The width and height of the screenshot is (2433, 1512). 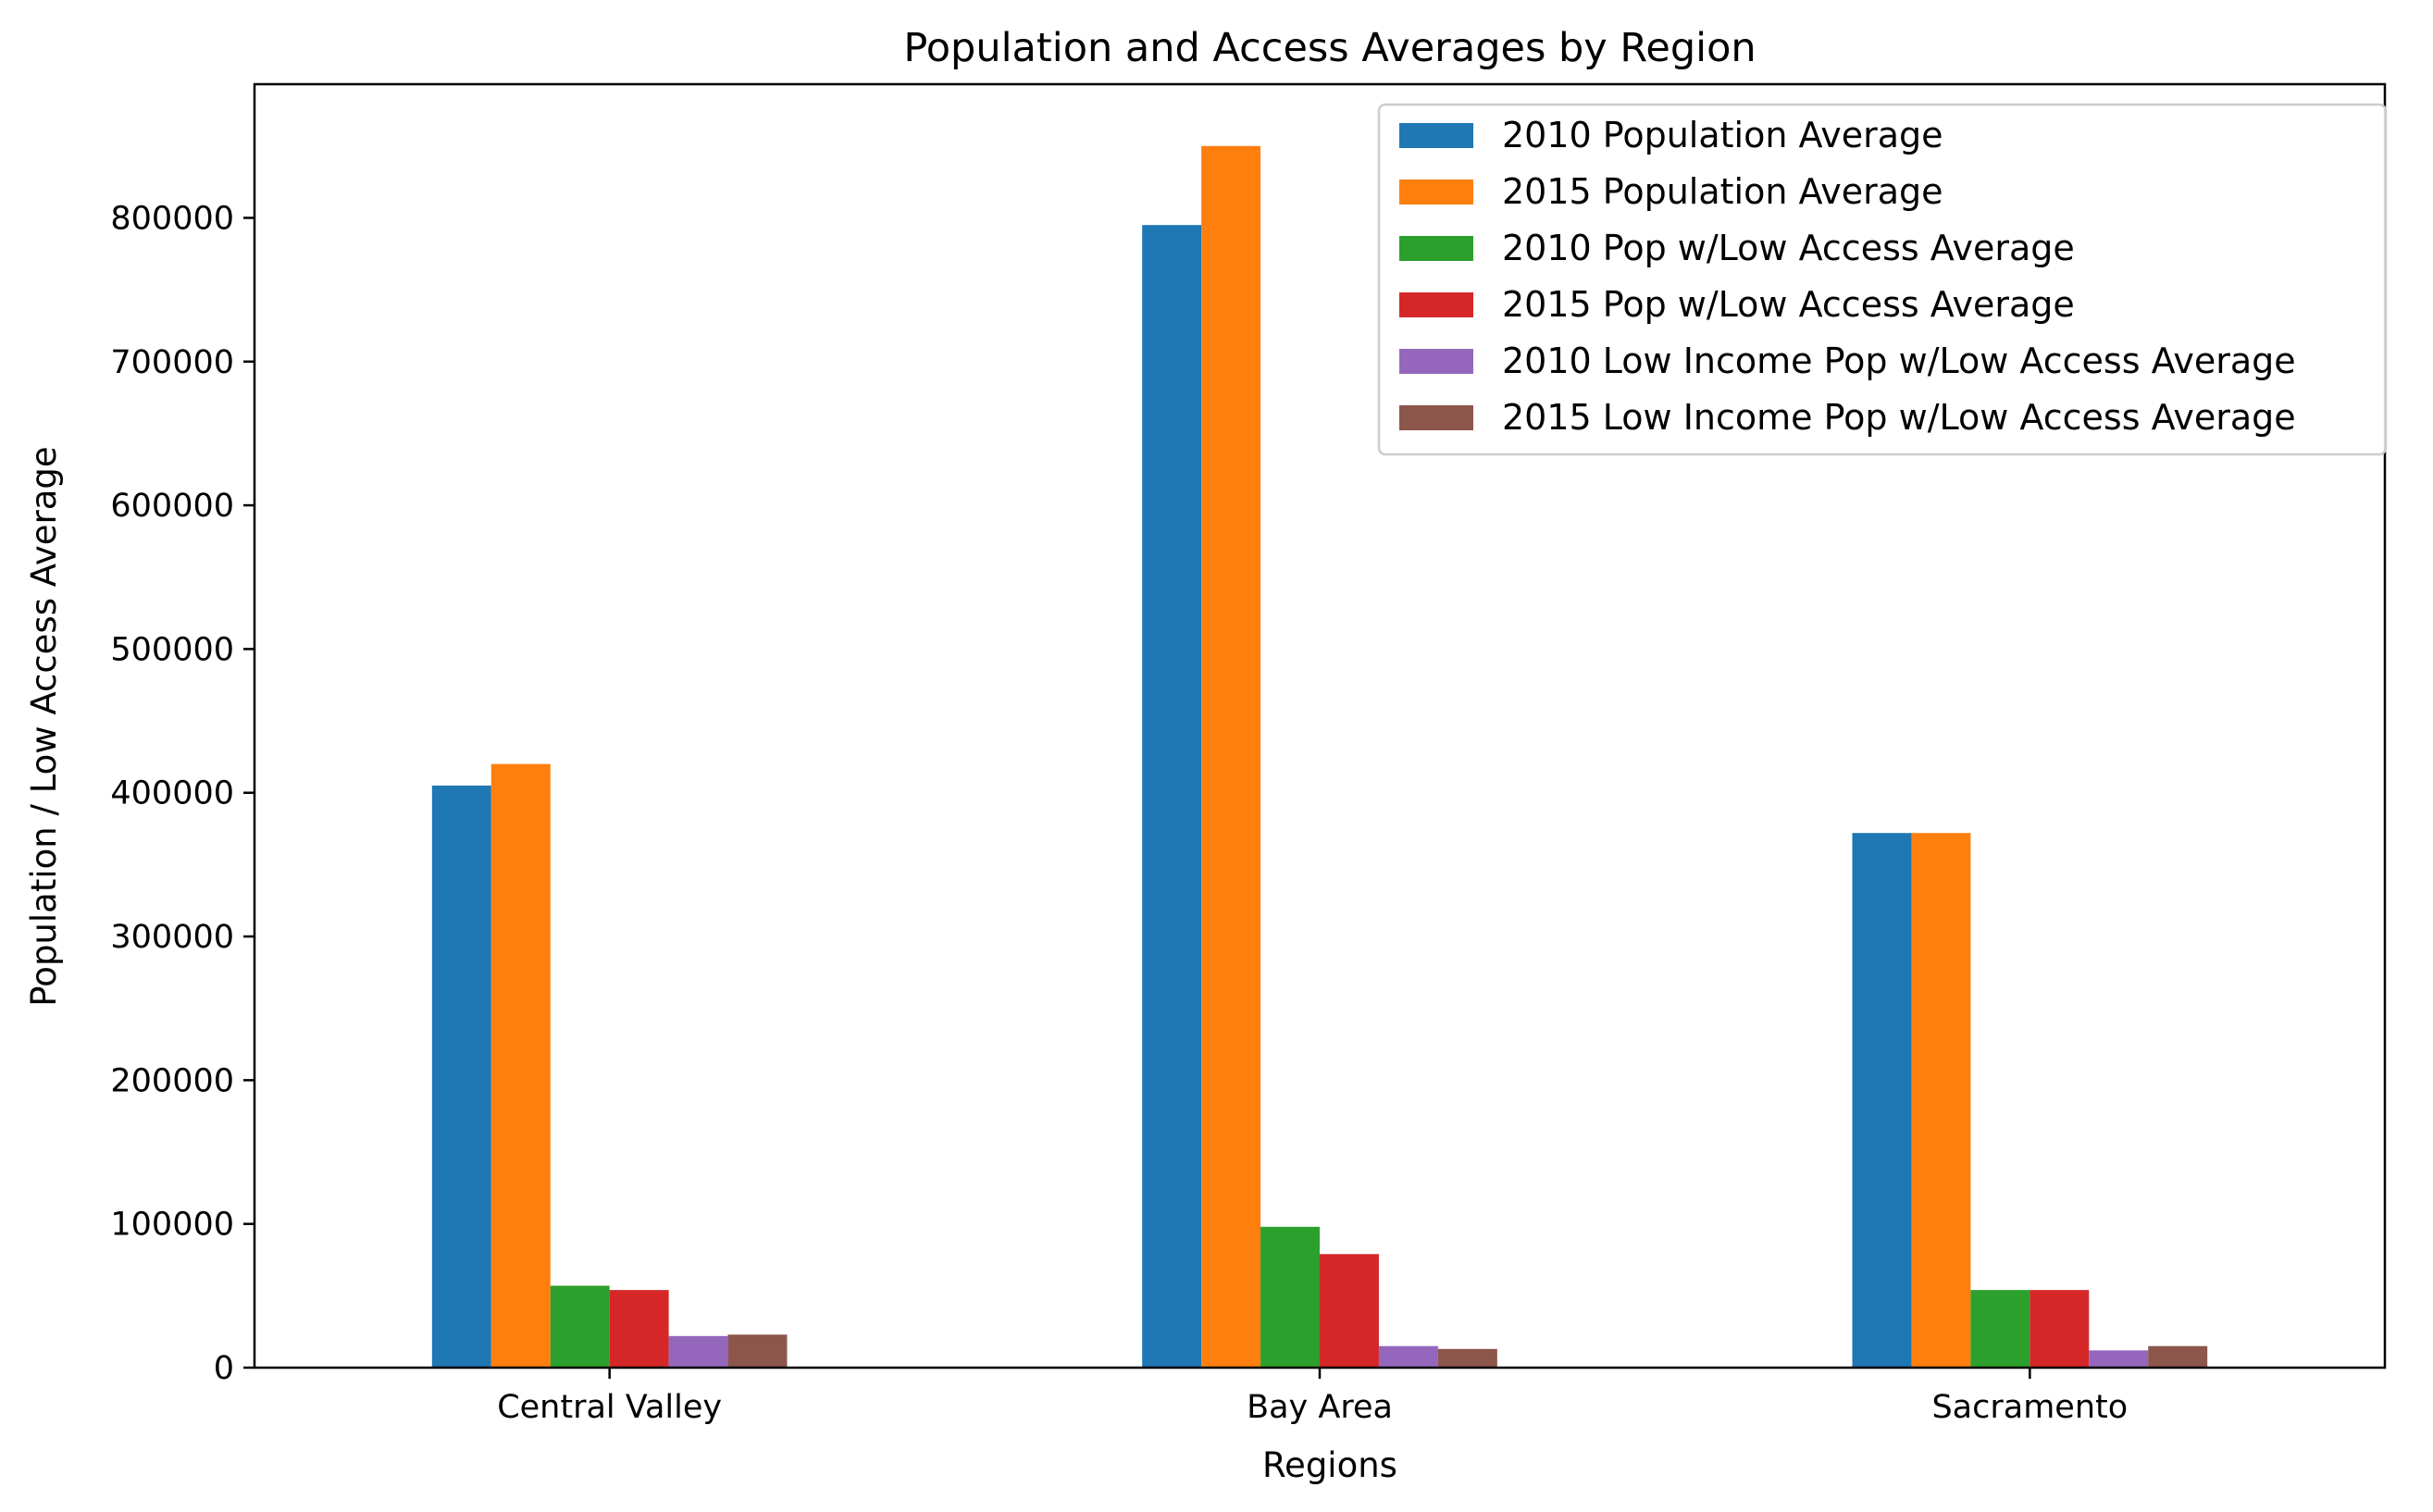 I want to click on bar-2015-population-average-central-valley, so click(x=520, y=1065).